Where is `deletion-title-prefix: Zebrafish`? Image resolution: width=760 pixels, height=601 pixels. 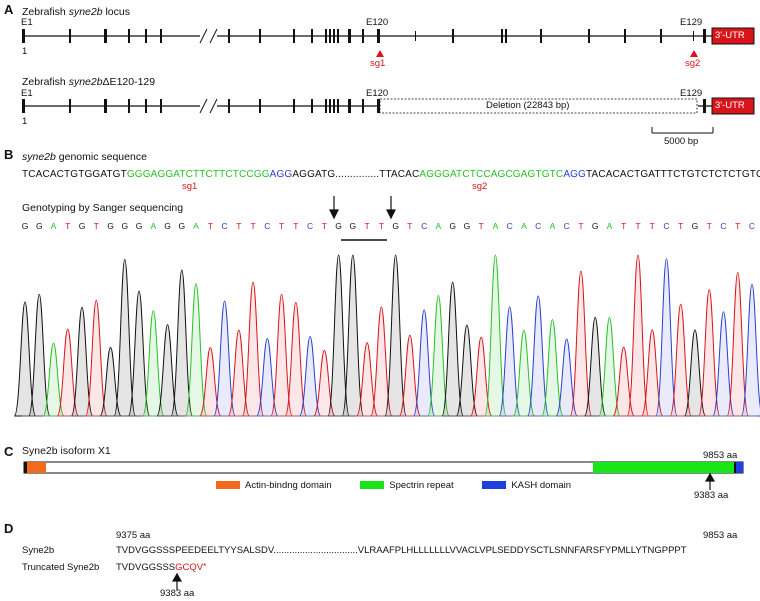 deletion-title-prefix: Zebrafish is located at coordinates (45, 82).